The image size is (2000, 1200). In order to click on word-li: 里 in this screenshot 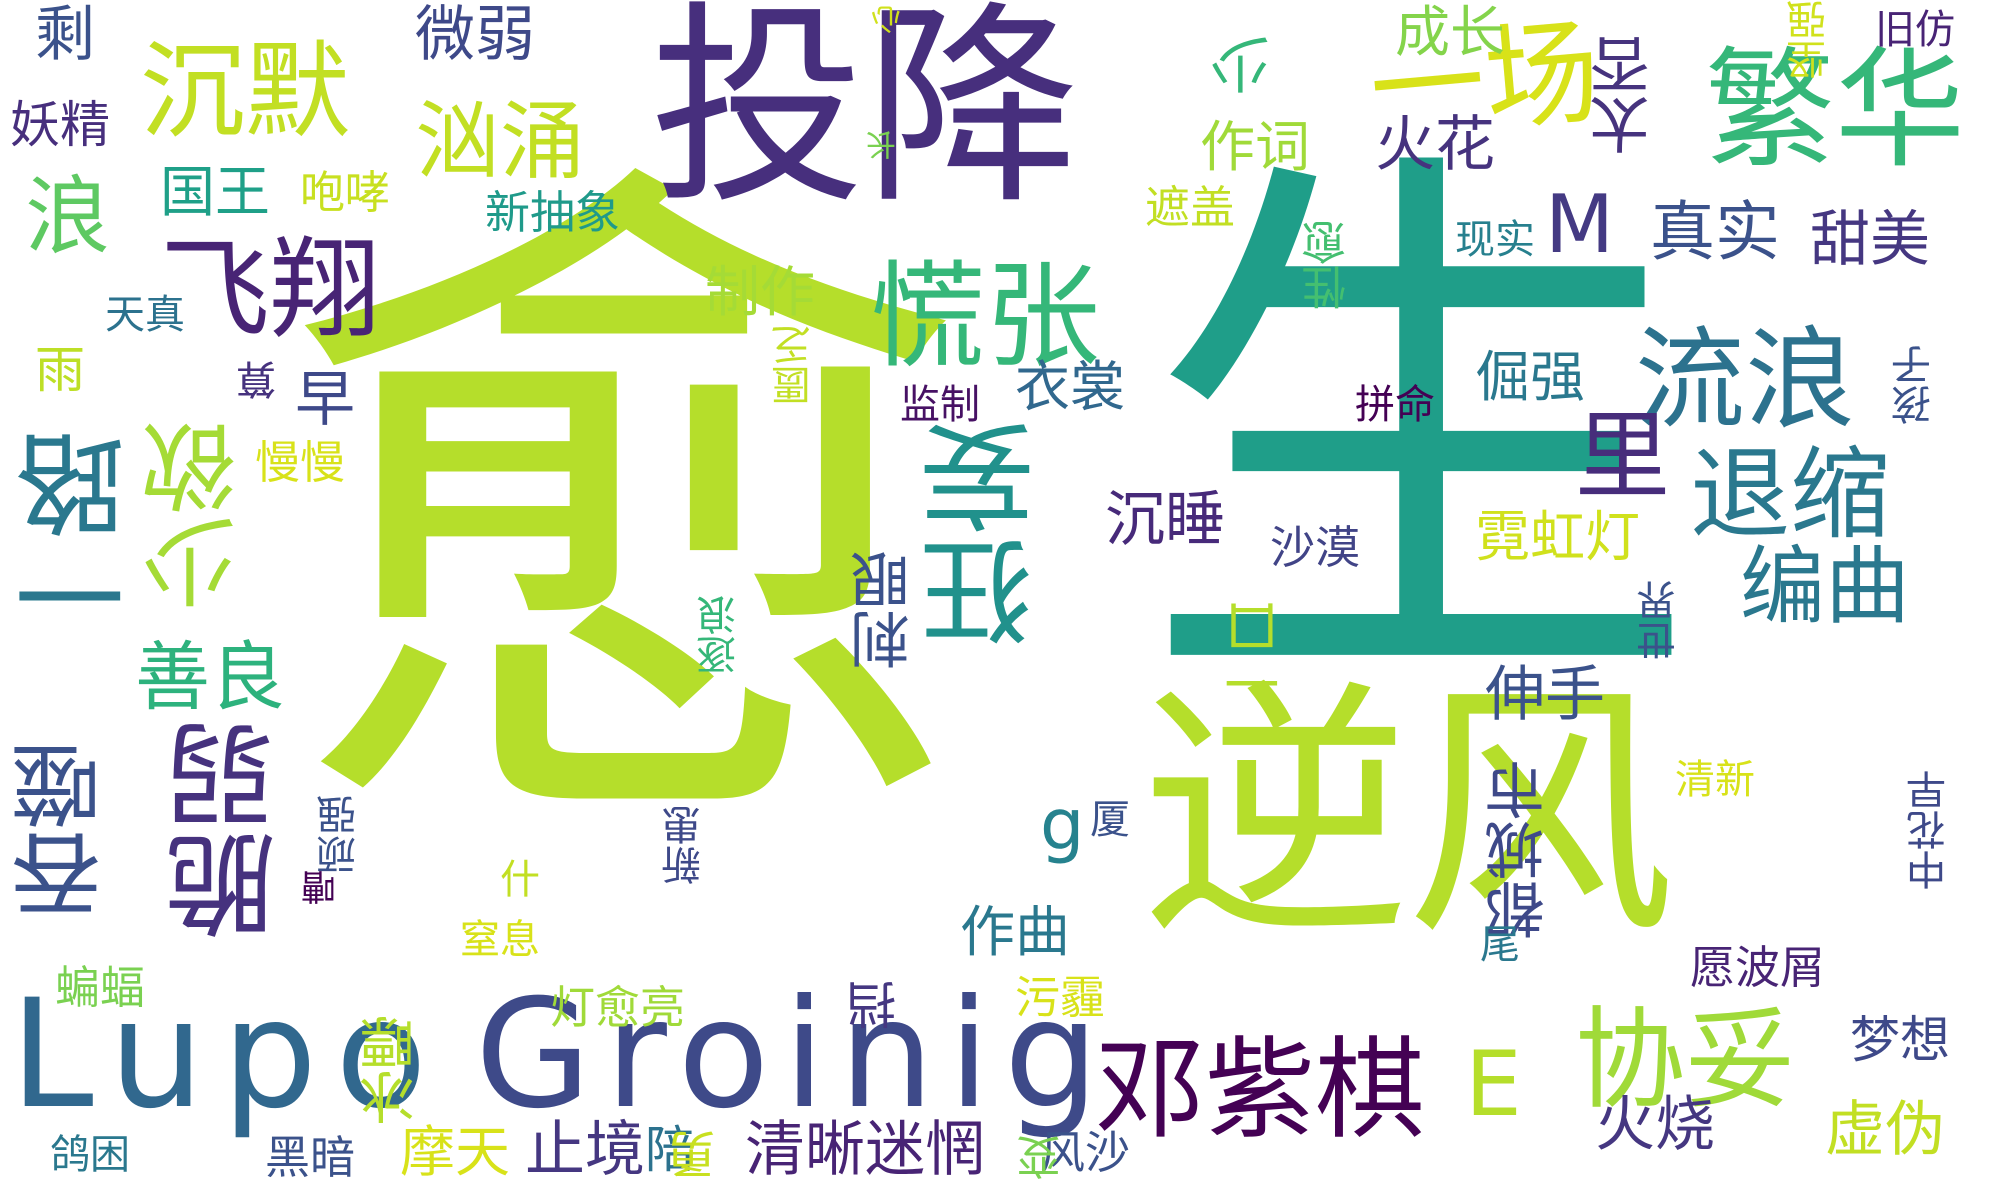, I will do `click(1623, 457)`.